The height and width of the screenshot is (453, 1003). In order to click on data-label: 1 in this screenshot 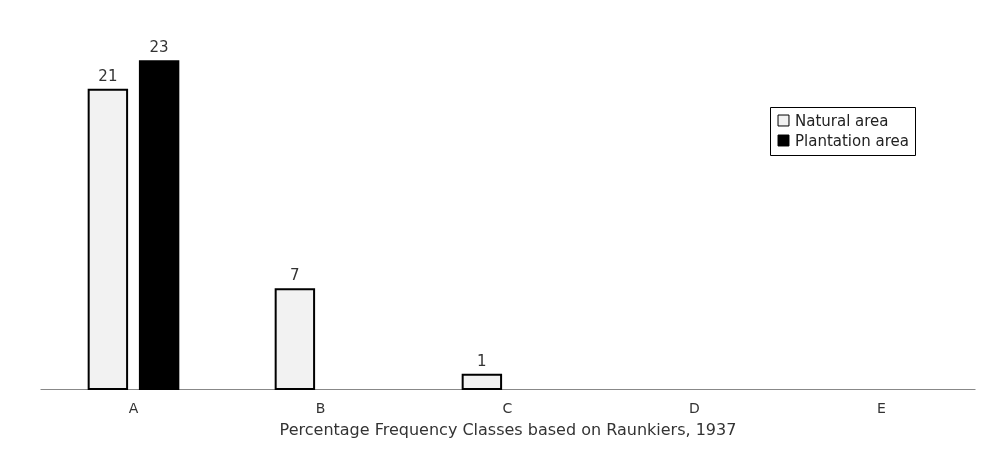, I will do `click(482, 360)`.